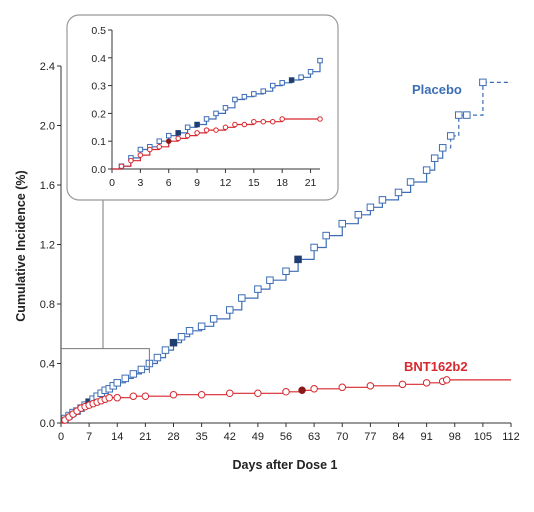  What do you see at coordinates (47, 365) in the screenshot?
I see `y-tick-label: 0.4` at bounding box center [47, 365].